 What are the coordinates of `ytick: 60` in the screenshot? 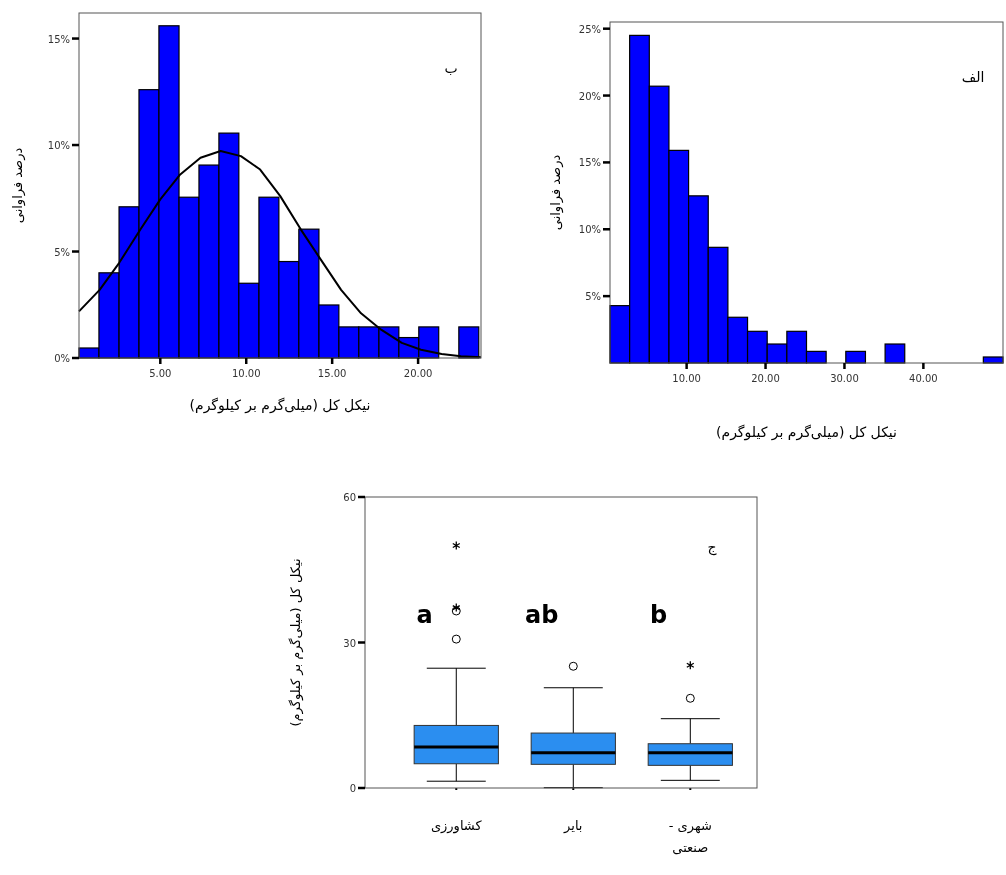 It's located at (349, 497).